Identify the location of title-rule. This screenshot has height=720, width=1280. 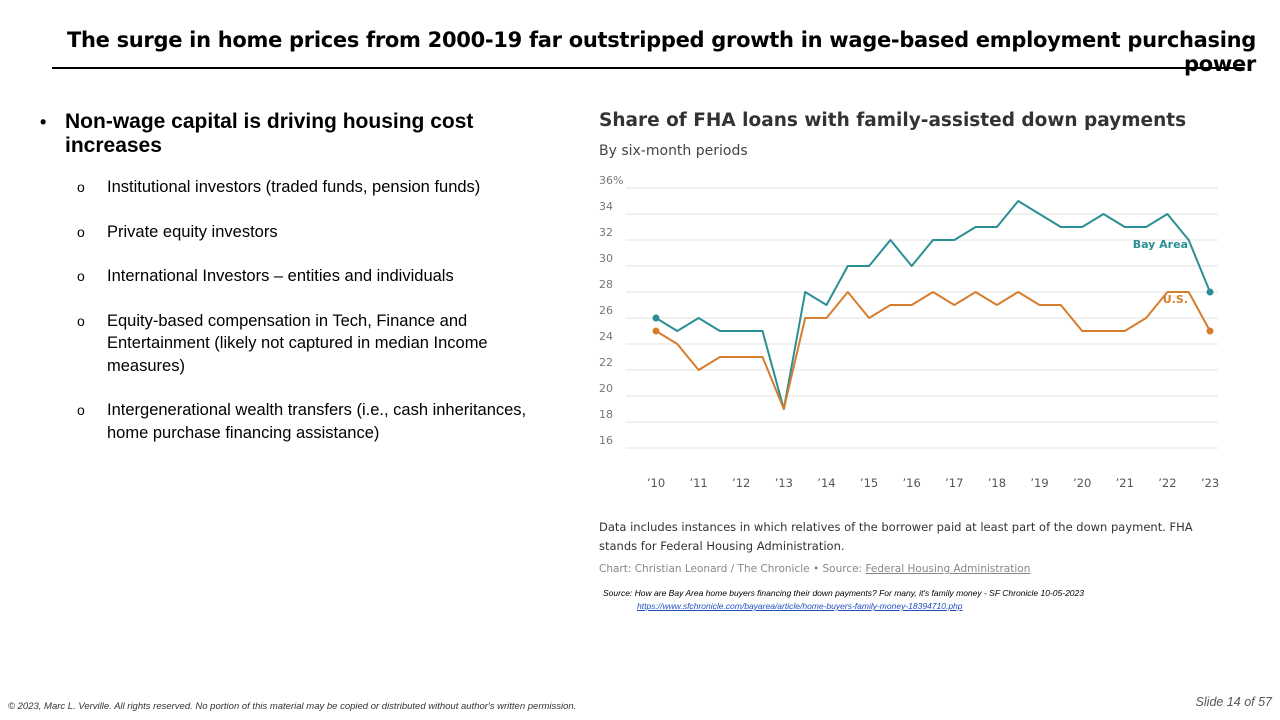
(648, 68).